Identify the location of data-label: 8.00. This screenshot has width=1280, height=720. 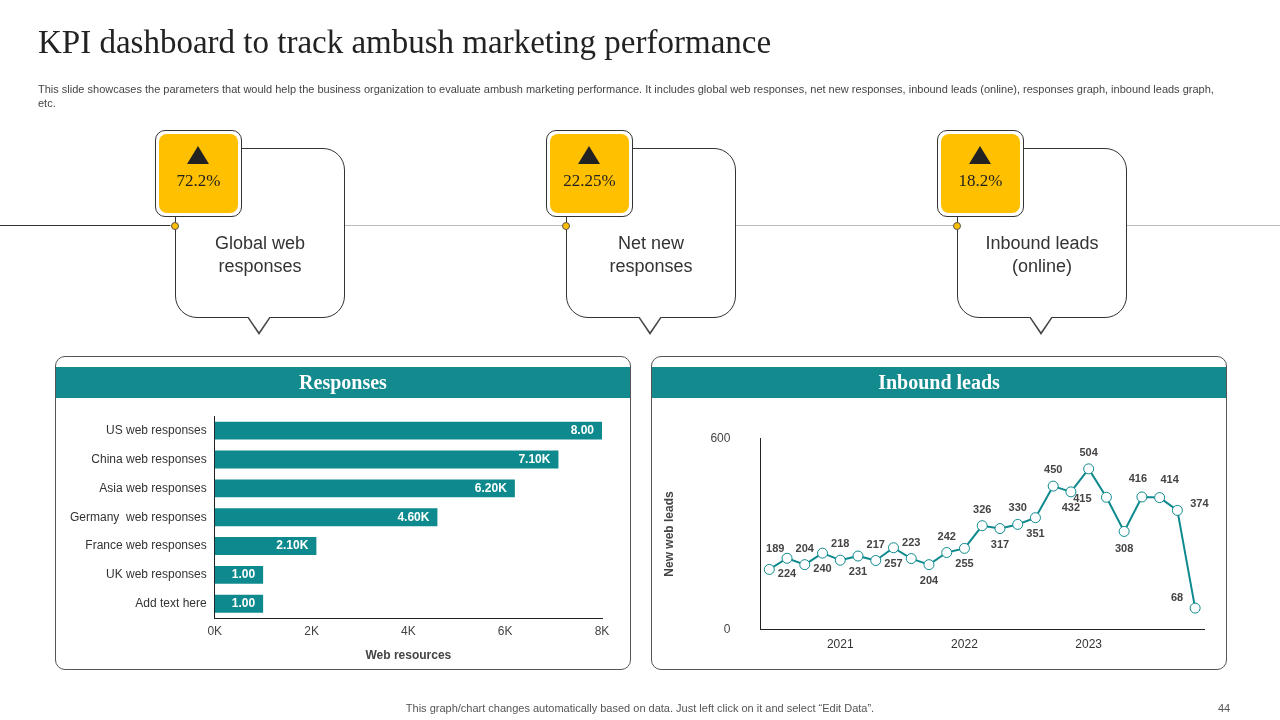
(582, 429).